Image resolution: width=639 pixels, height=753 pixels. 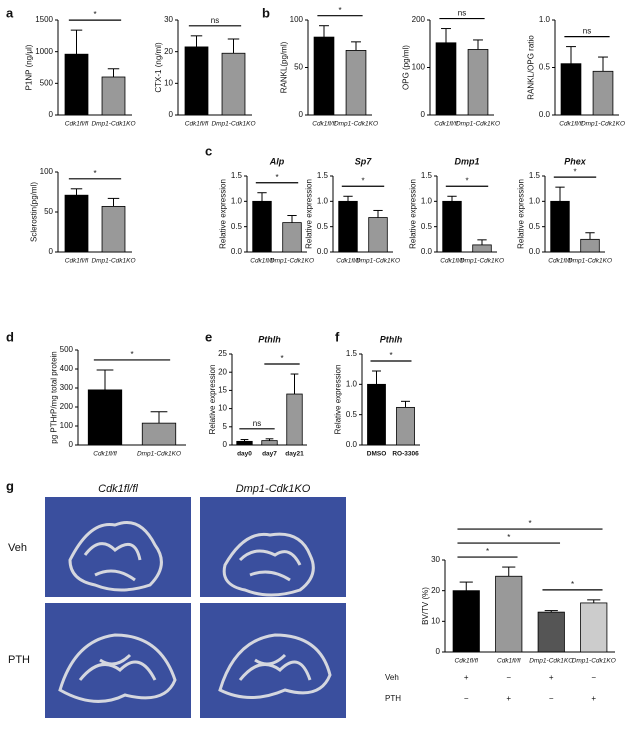 I want to click on panel-label: c, so click(x=208, y=150).